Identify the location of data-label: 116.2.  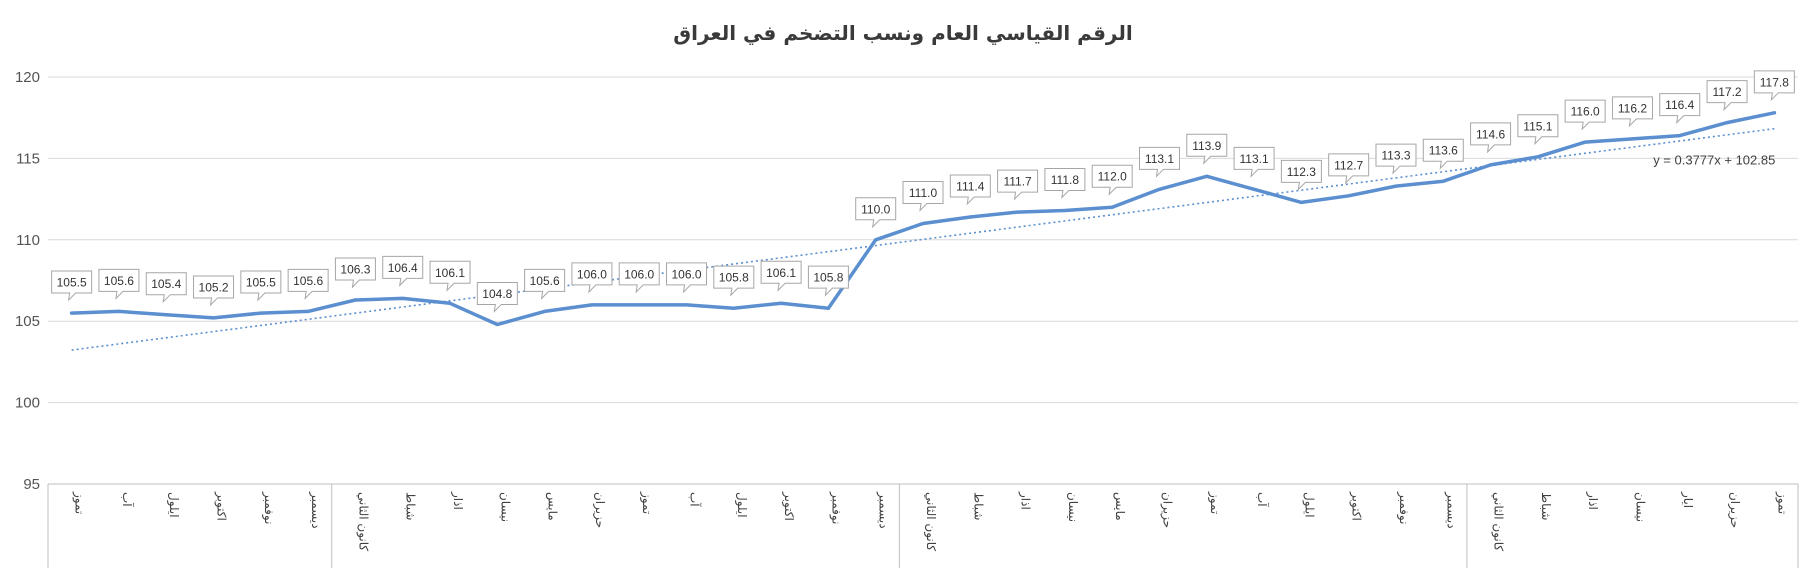
(1632, 112).